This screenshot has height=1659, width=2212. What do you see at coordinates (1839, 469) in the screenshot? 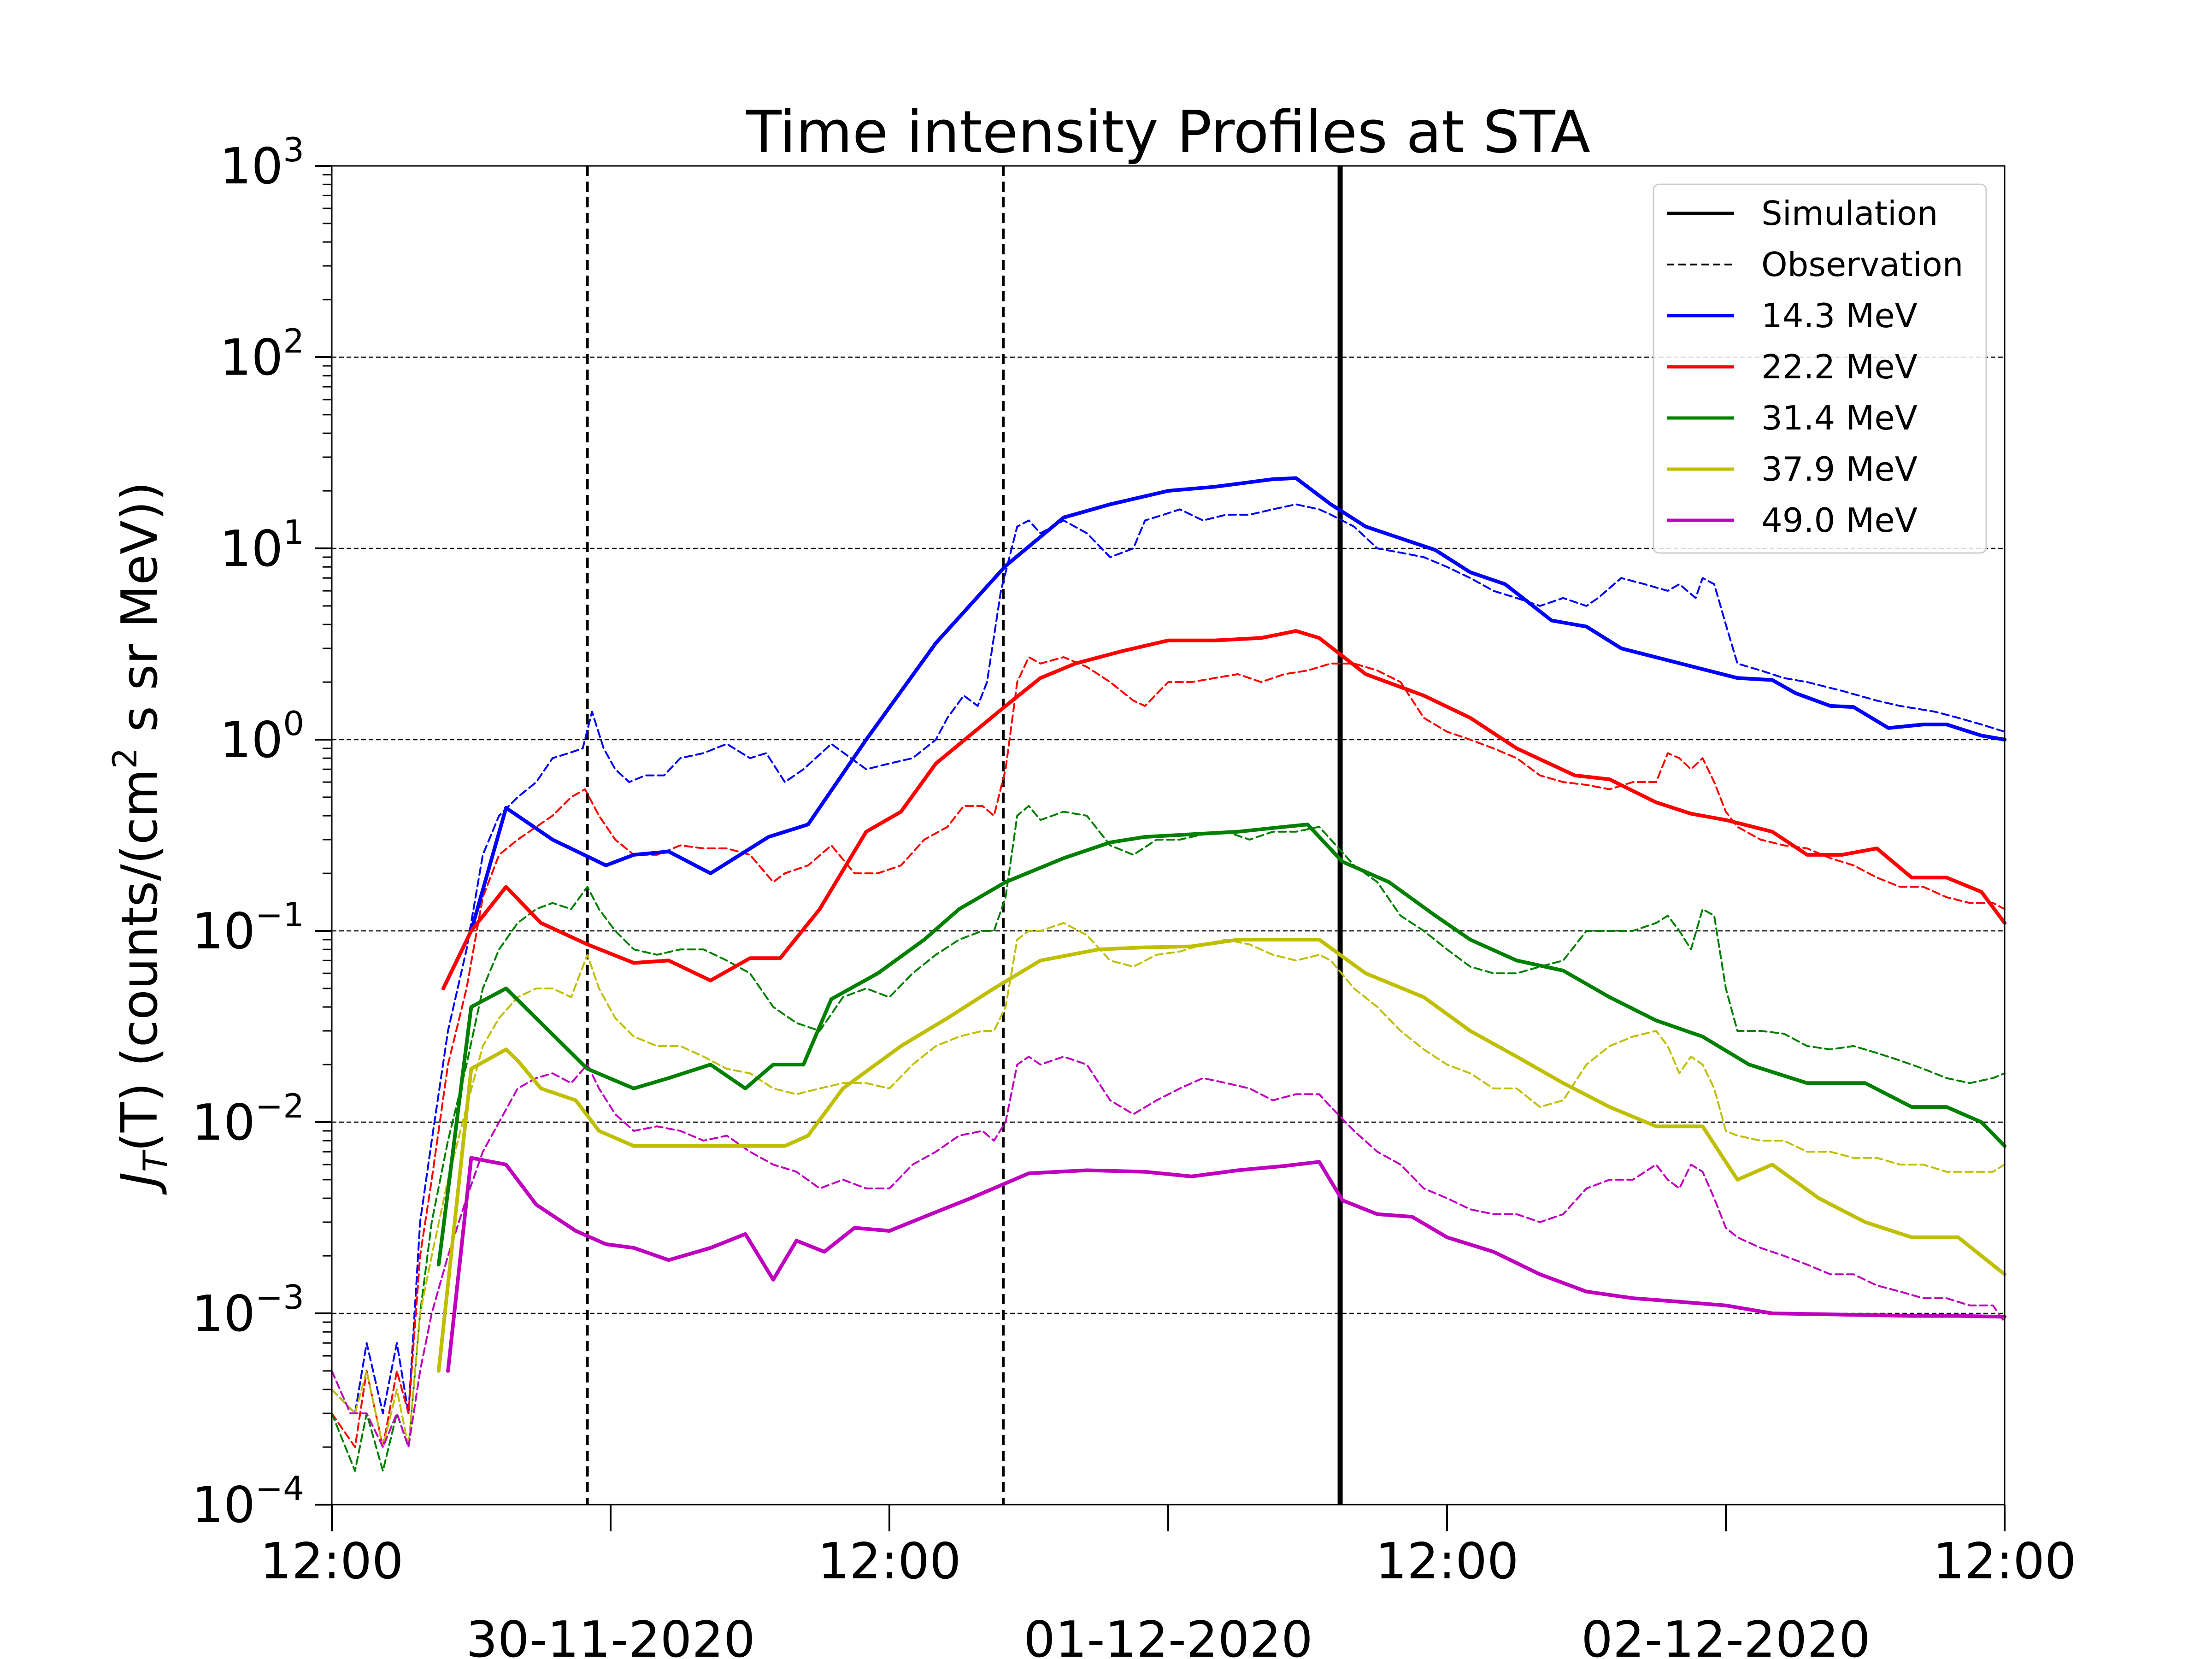
I see `legend-label: 37.9 MeV` at bounding box center [1839, 469].